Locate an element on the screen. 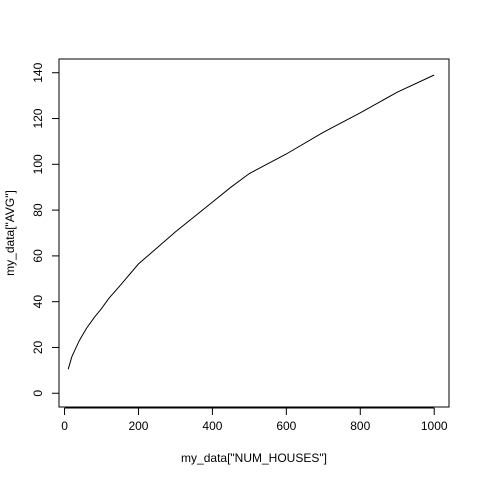 This screenshot has height=480, width=480. y-axis: 0 20 40 60 80 100 120 140 is located at coordinates (45, 229).